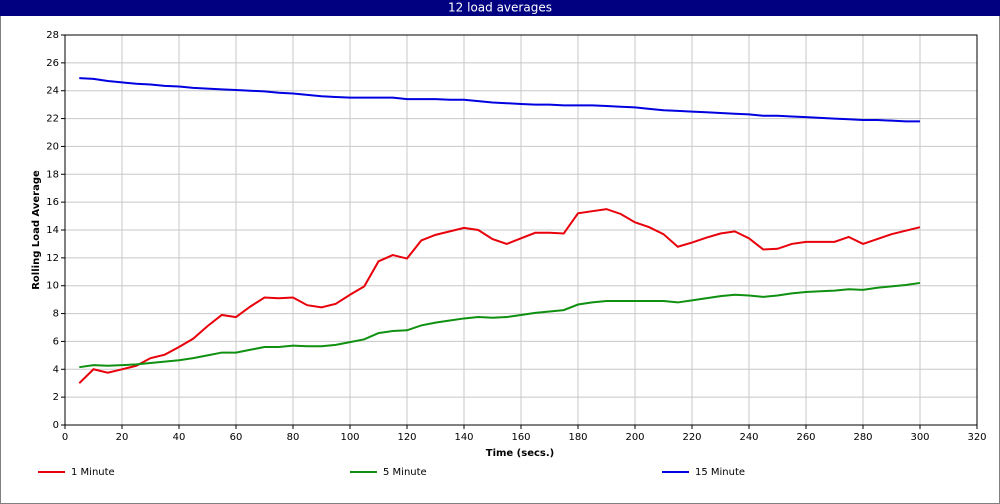 This screenshot has height=504, width=1000. What do you see at coordinates (463, 437) in the screenshot?
I see `x-tick-label: 140` at bounding box center [463, 437].